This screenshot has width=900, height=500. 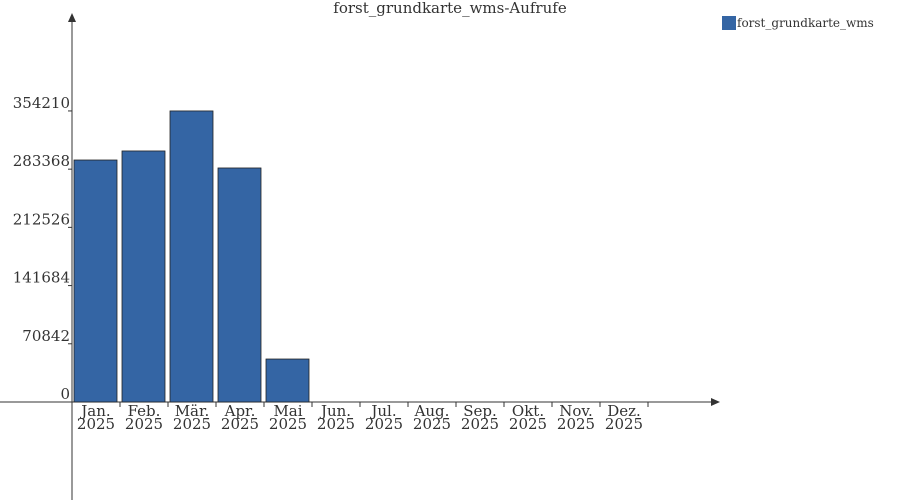 What do you see at coordinates (41, 278) in the screenshot?
I see `y-tick-label: 141684` at bounding box center [41, 278].